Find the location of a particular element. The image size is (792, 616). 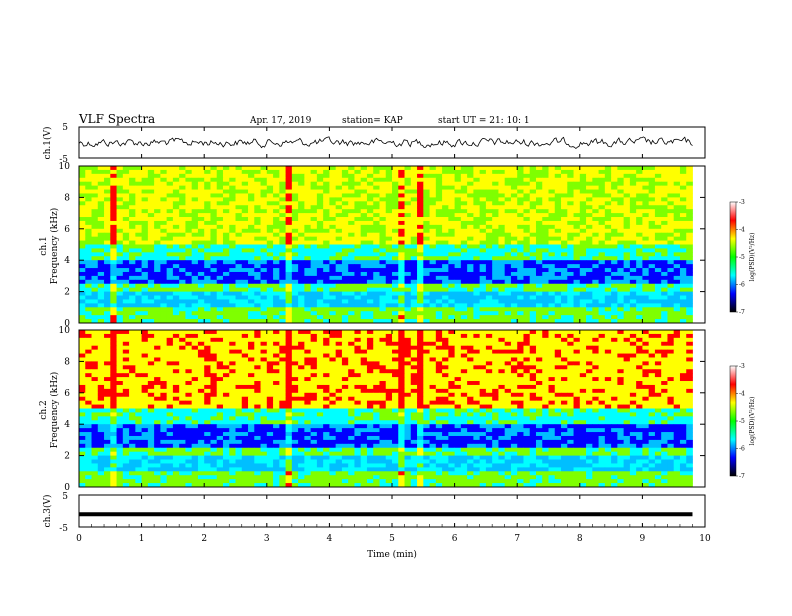

time-tick-label: 3 is located at coordinates (267, 539).